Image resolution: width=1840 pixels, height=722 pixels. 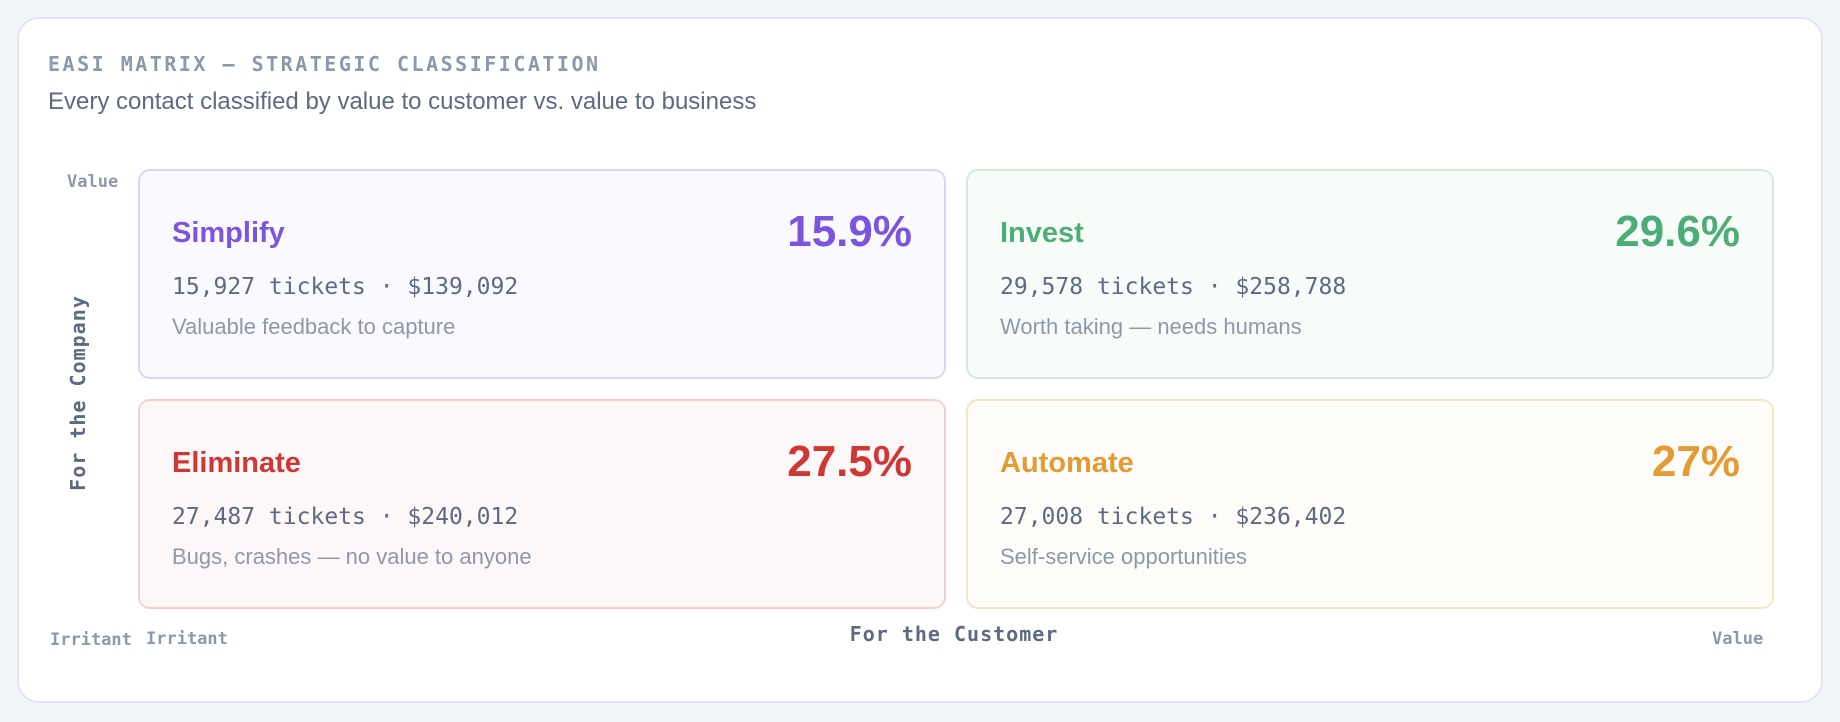 I want to click on quadrant-title: Automate, so click(x=1067, y=463).